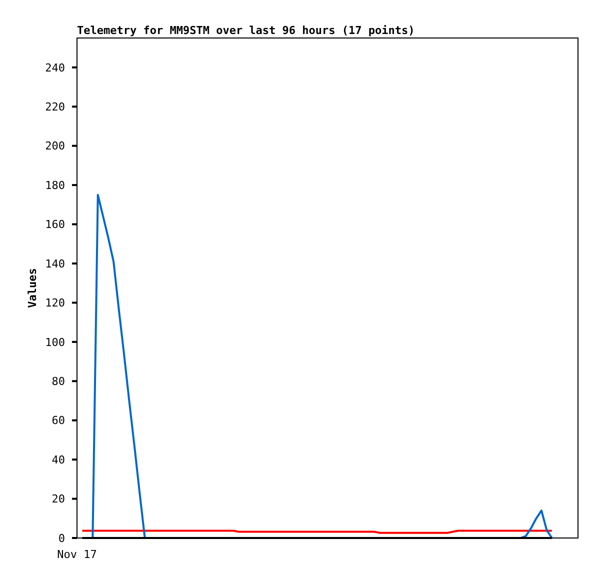 The width and height of the screenshot is (597, 579). What do you see at coordinates (55, 146) in the screenshot?
I see `y-tick-label: 200` at bounding box center [55, 146].